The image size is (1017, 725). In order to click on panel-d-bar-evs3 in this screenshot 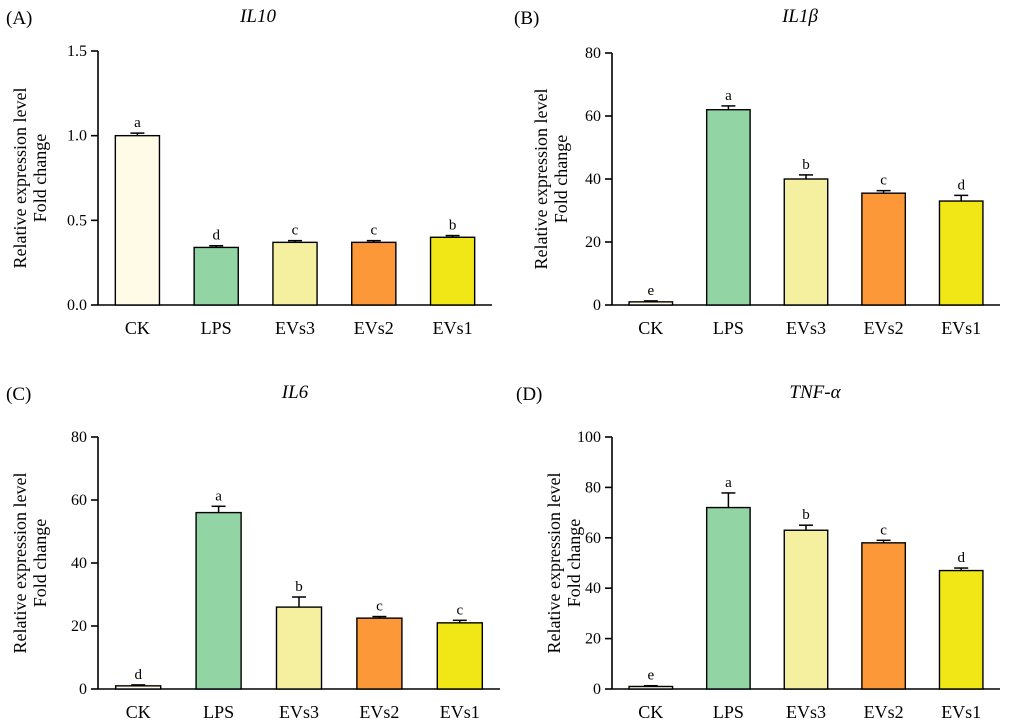, I will do `click(806, 609)`.